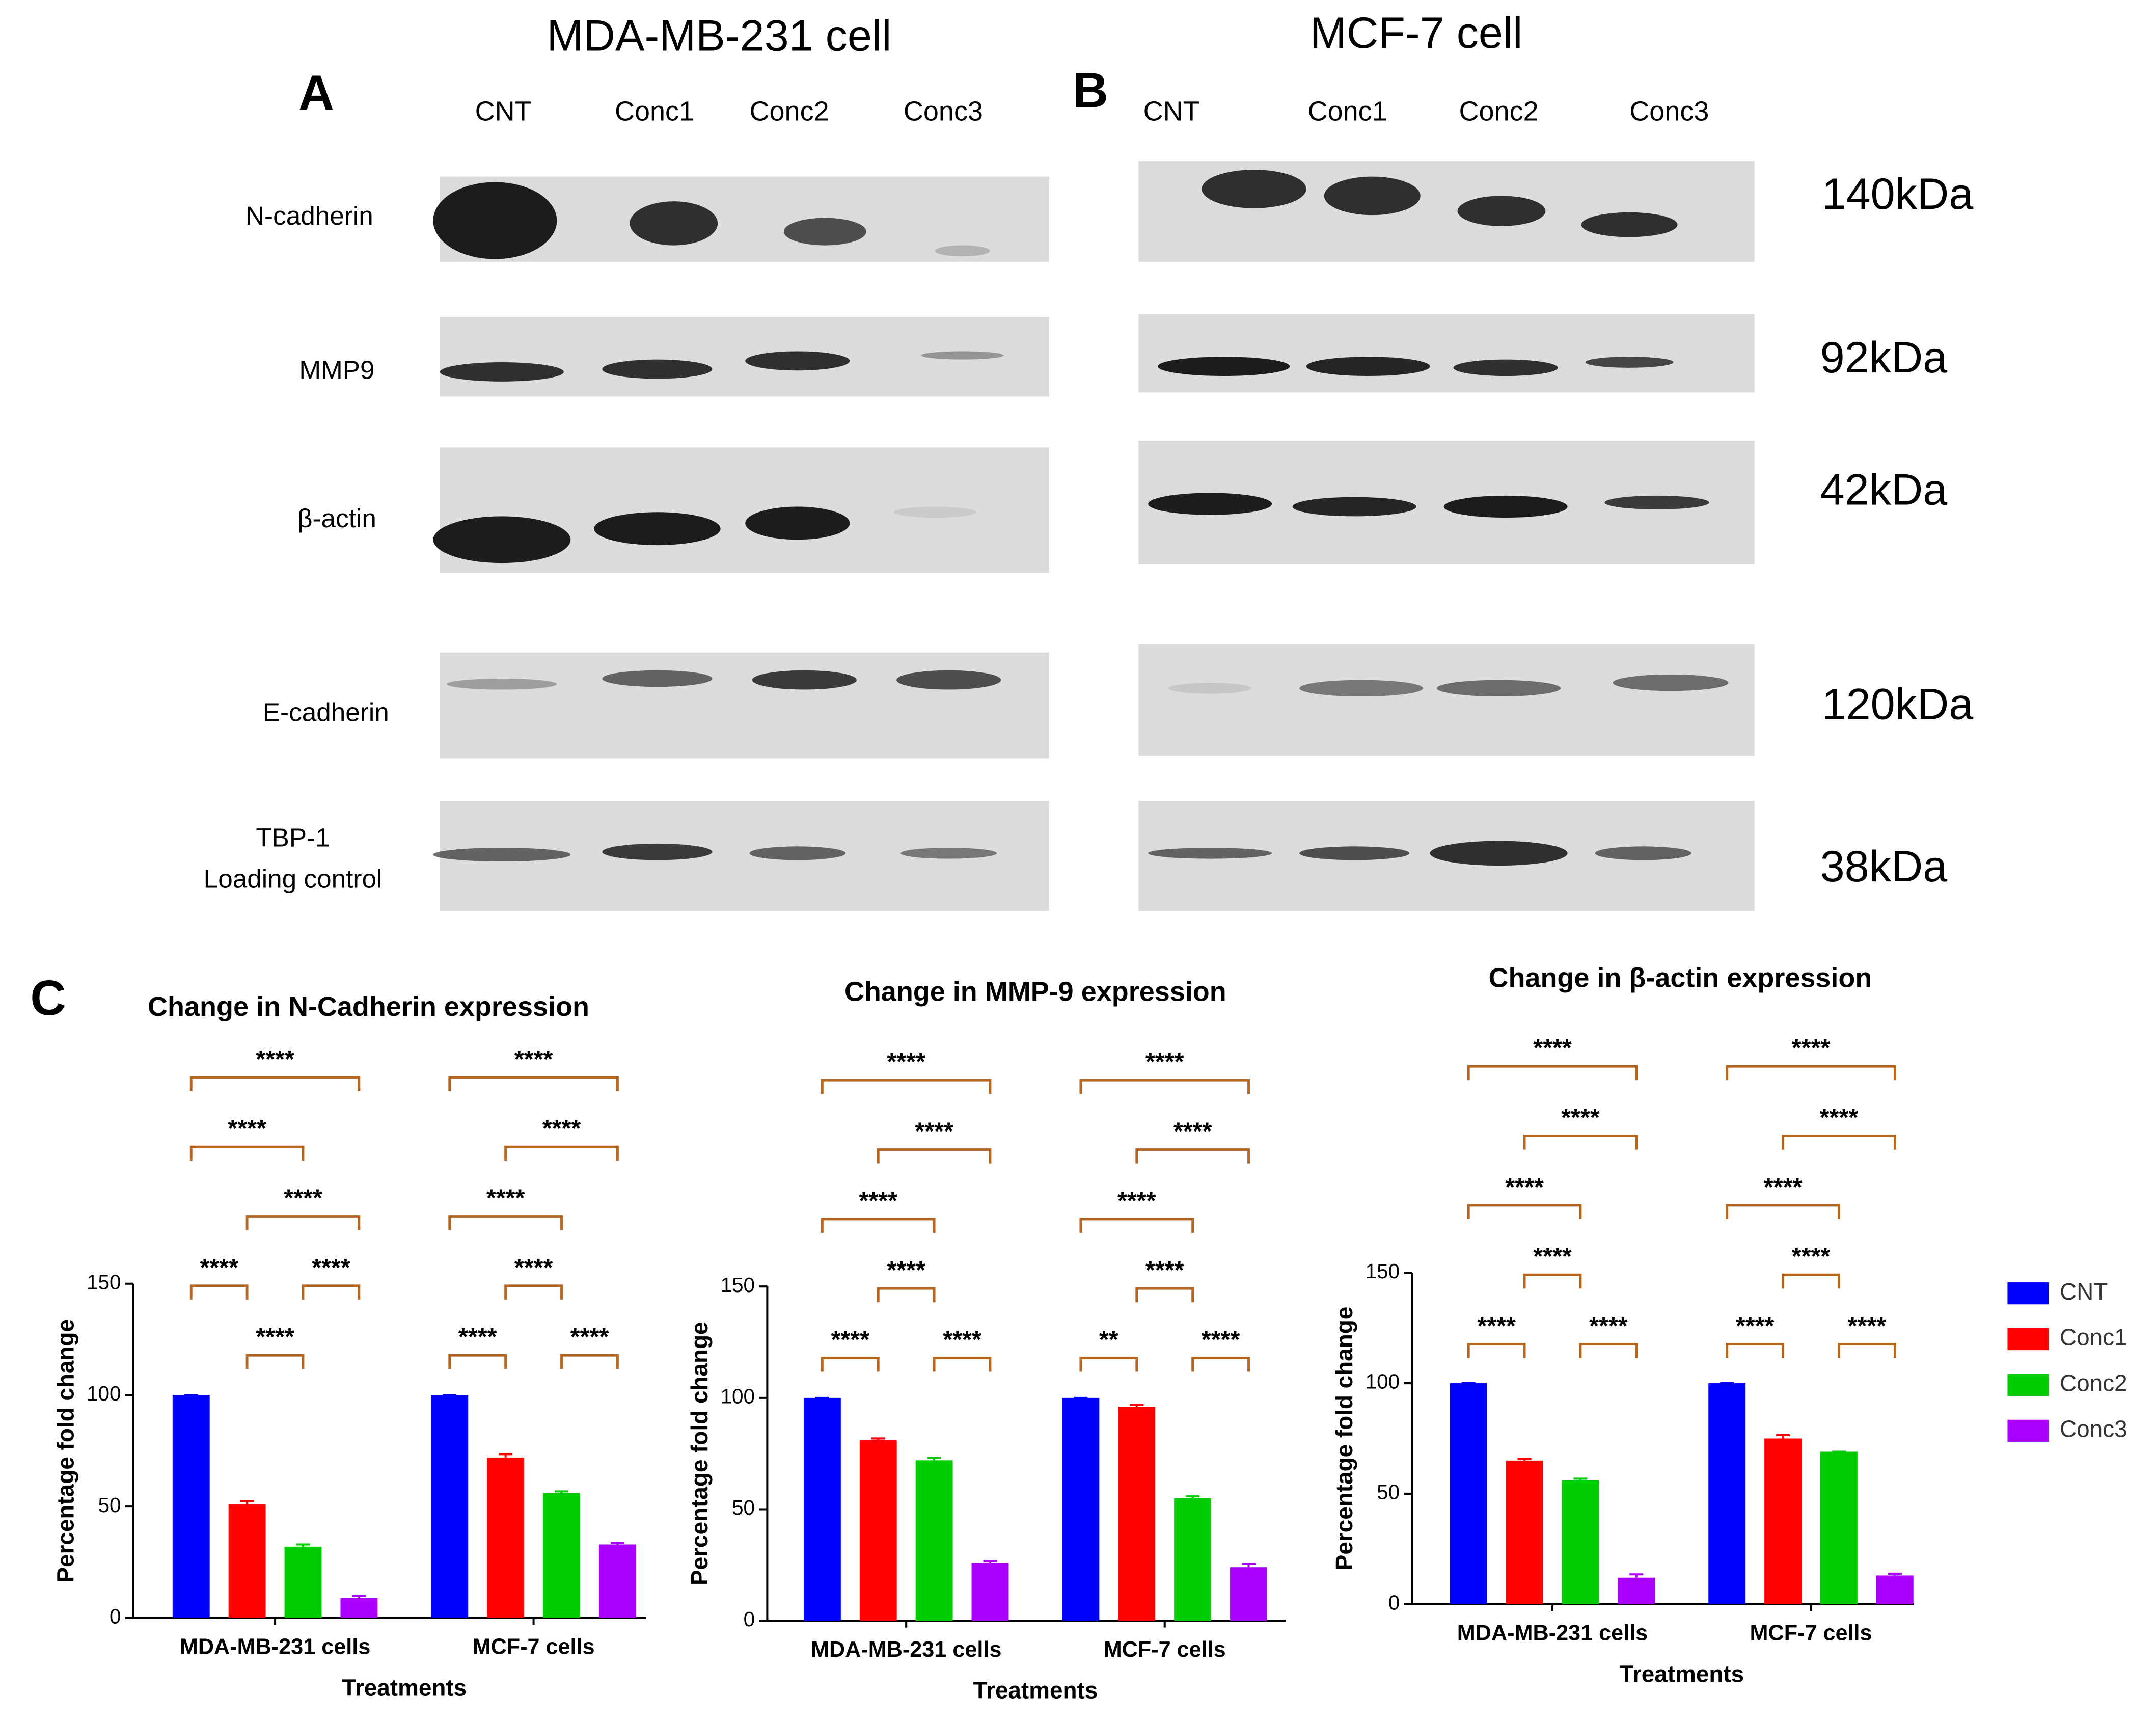 The width and height of the screenshot is (2156, 1723). Describe the element at coordinates (309, 216) in the screenshot. I see `row-label: N-cadherin` at that location.